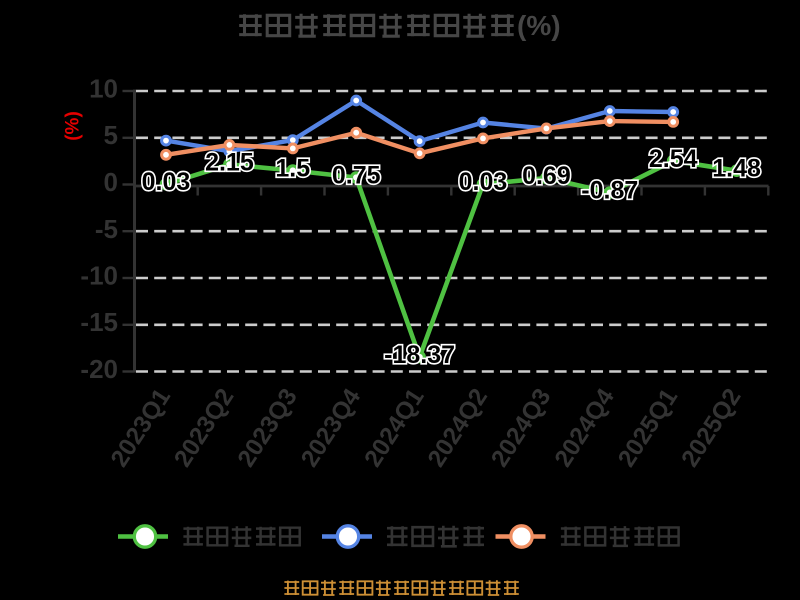 The width and height of the screenshot is (800, 600). I want to click on svg-text: 2.15, so click(229, 162).